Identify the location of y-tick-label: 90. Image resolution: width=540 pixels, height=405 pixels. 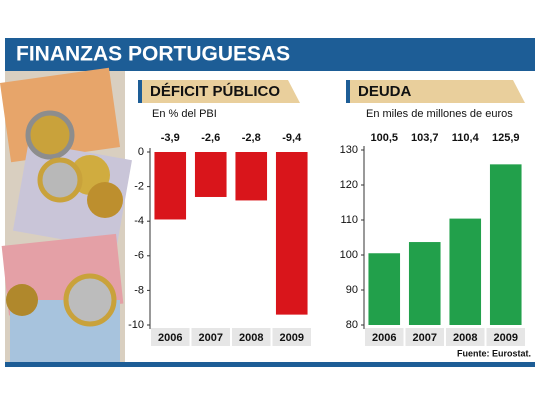
(352, 290).